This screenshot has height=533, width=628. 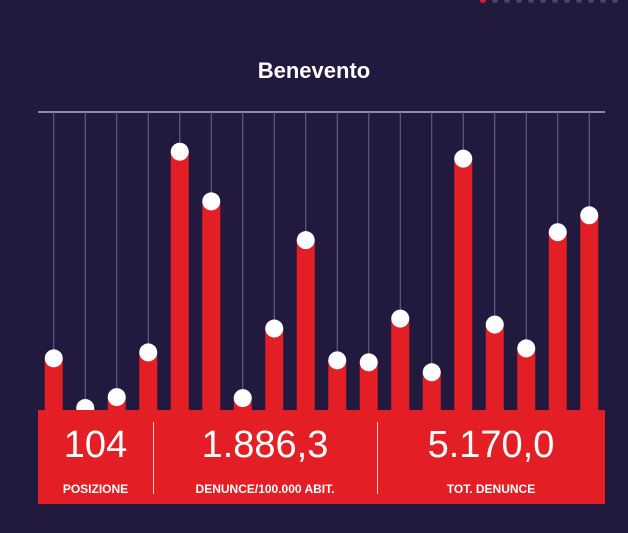 I want to click on chart-title: Benevento, so click(x=314, y=70).